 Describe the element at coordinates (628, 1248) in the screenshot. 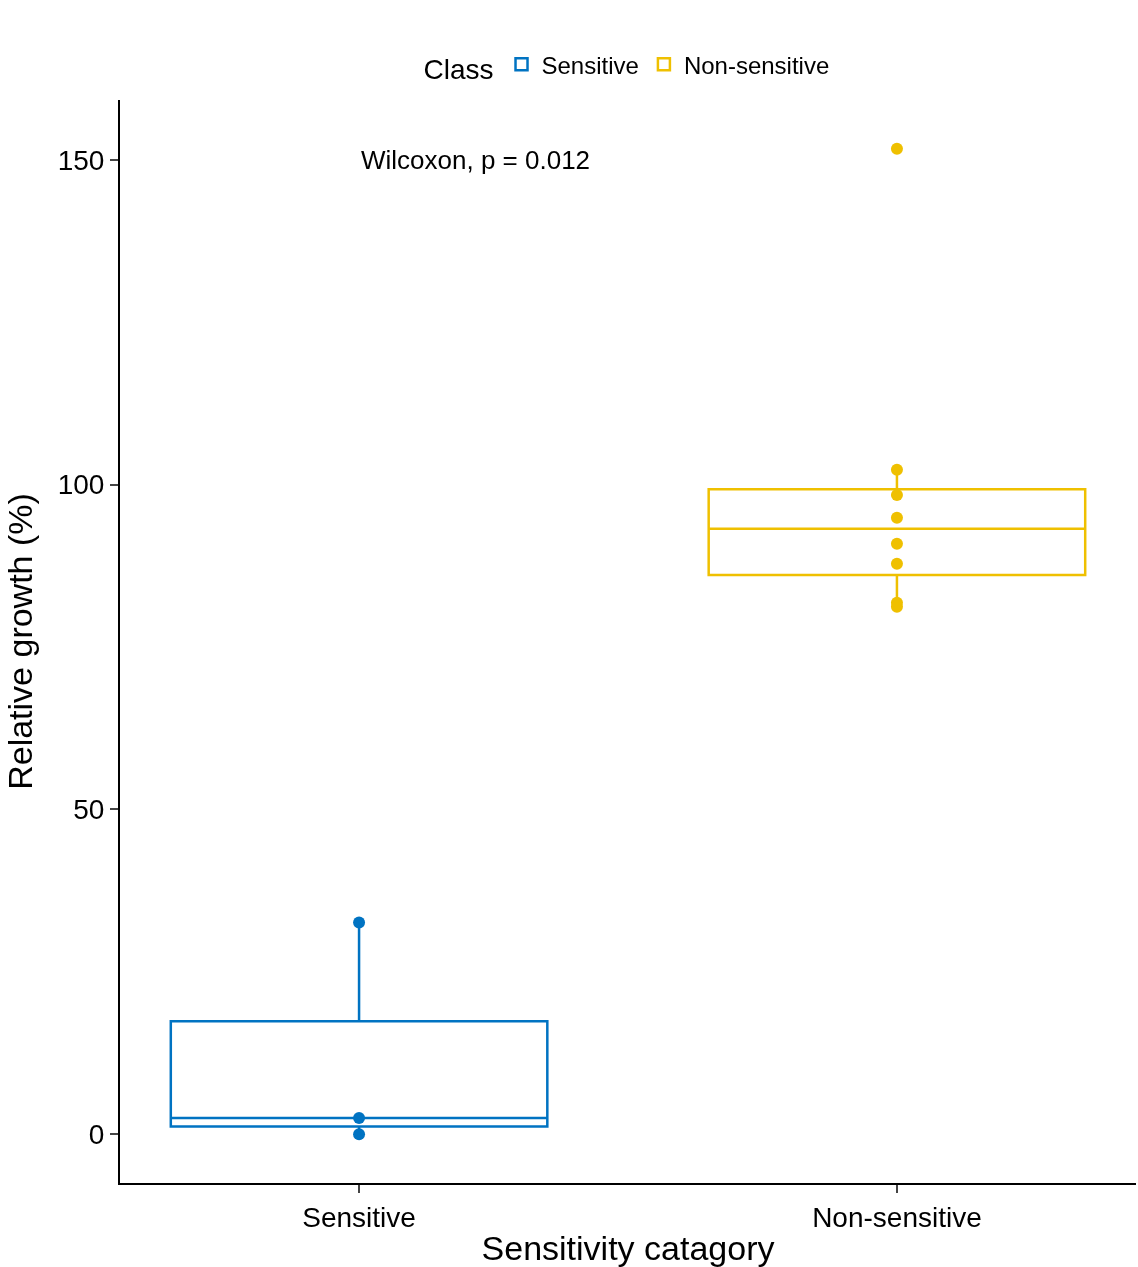

I see `x-axis-title: Sensitivity catagory` at that location.